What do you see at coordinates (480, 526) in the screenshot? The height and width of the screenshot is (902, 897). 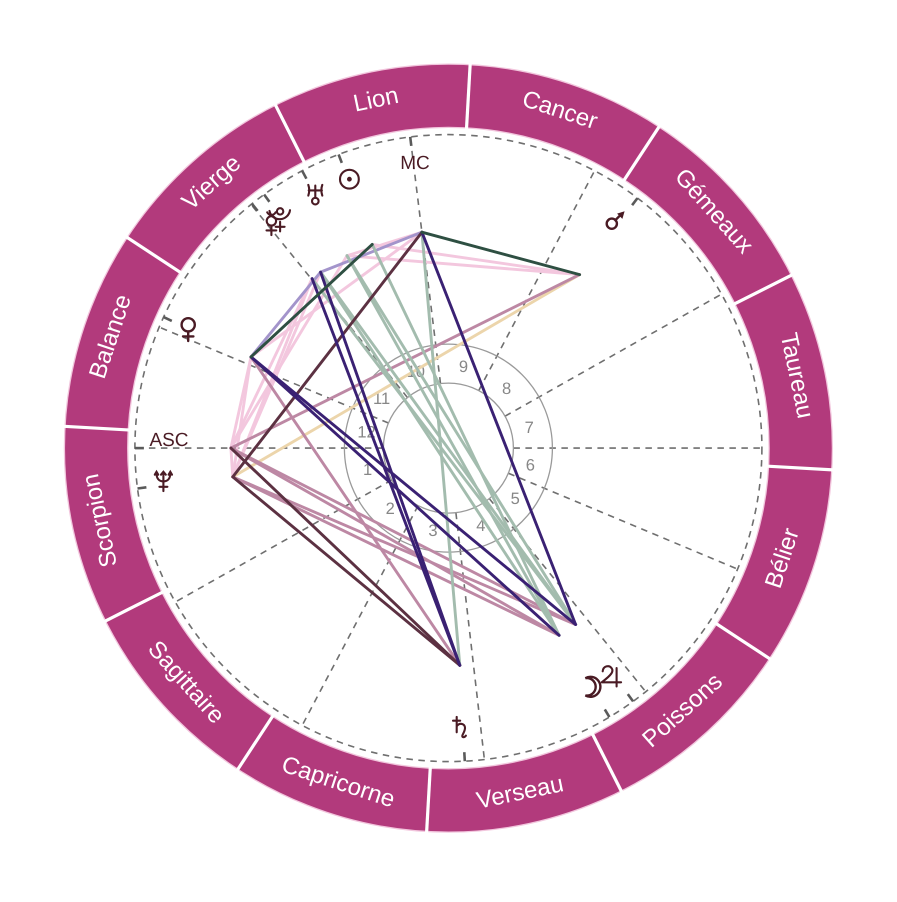 I see `svg-text: 4` at bounding box center [480, 526].